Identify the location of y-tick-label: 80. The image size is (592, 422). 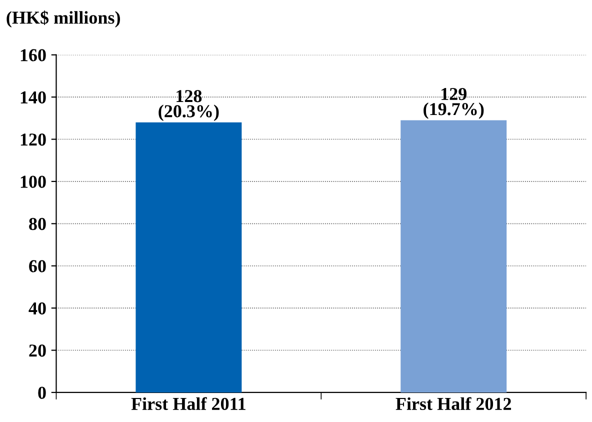
(37, 224).